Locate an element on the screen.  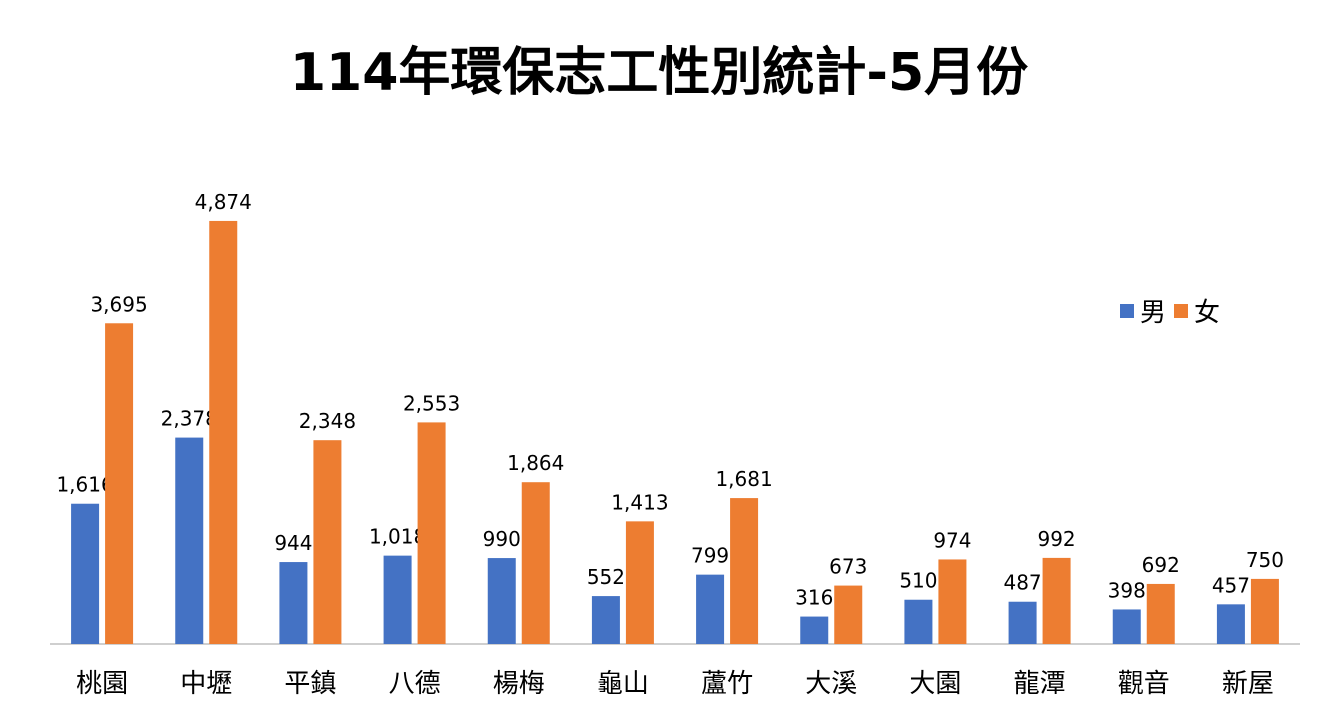
legend-label-male: 男 is located at coordinates (1153, 313).